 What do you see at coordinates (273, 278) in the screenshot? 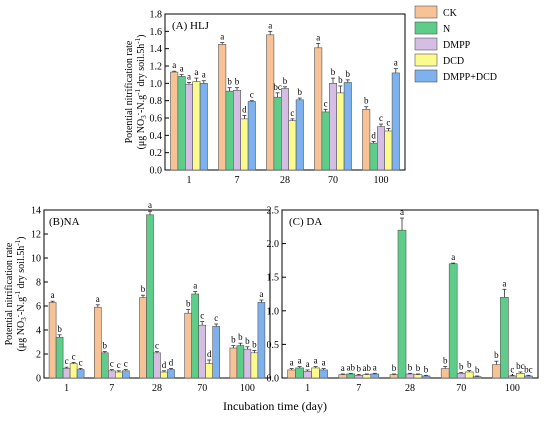
I see `panel-c-ytick-label: 1.5` at bounding box center [273, 278].